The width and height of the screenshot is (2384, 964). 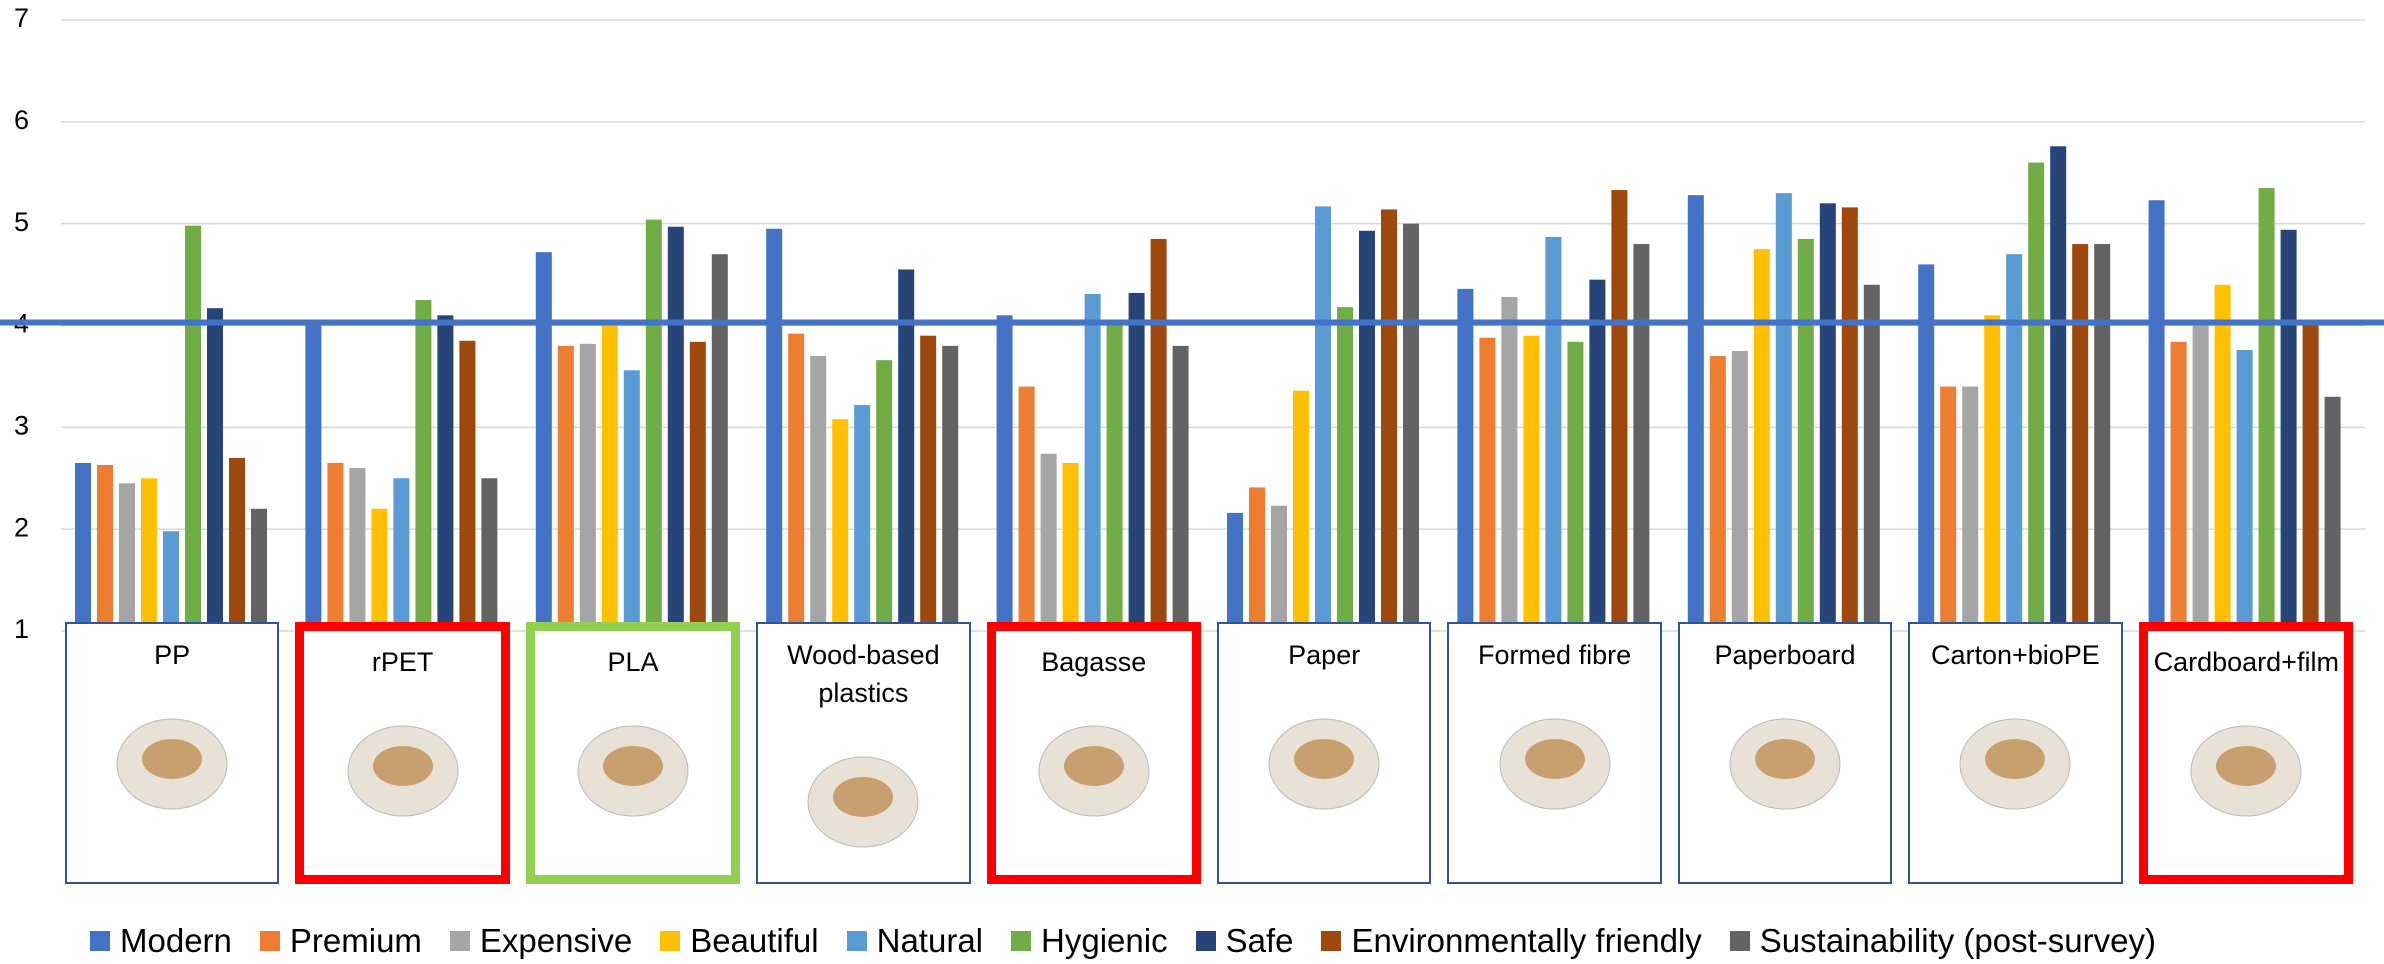 I want to click on y-tick-label: 1, so click(x=21, y=629).